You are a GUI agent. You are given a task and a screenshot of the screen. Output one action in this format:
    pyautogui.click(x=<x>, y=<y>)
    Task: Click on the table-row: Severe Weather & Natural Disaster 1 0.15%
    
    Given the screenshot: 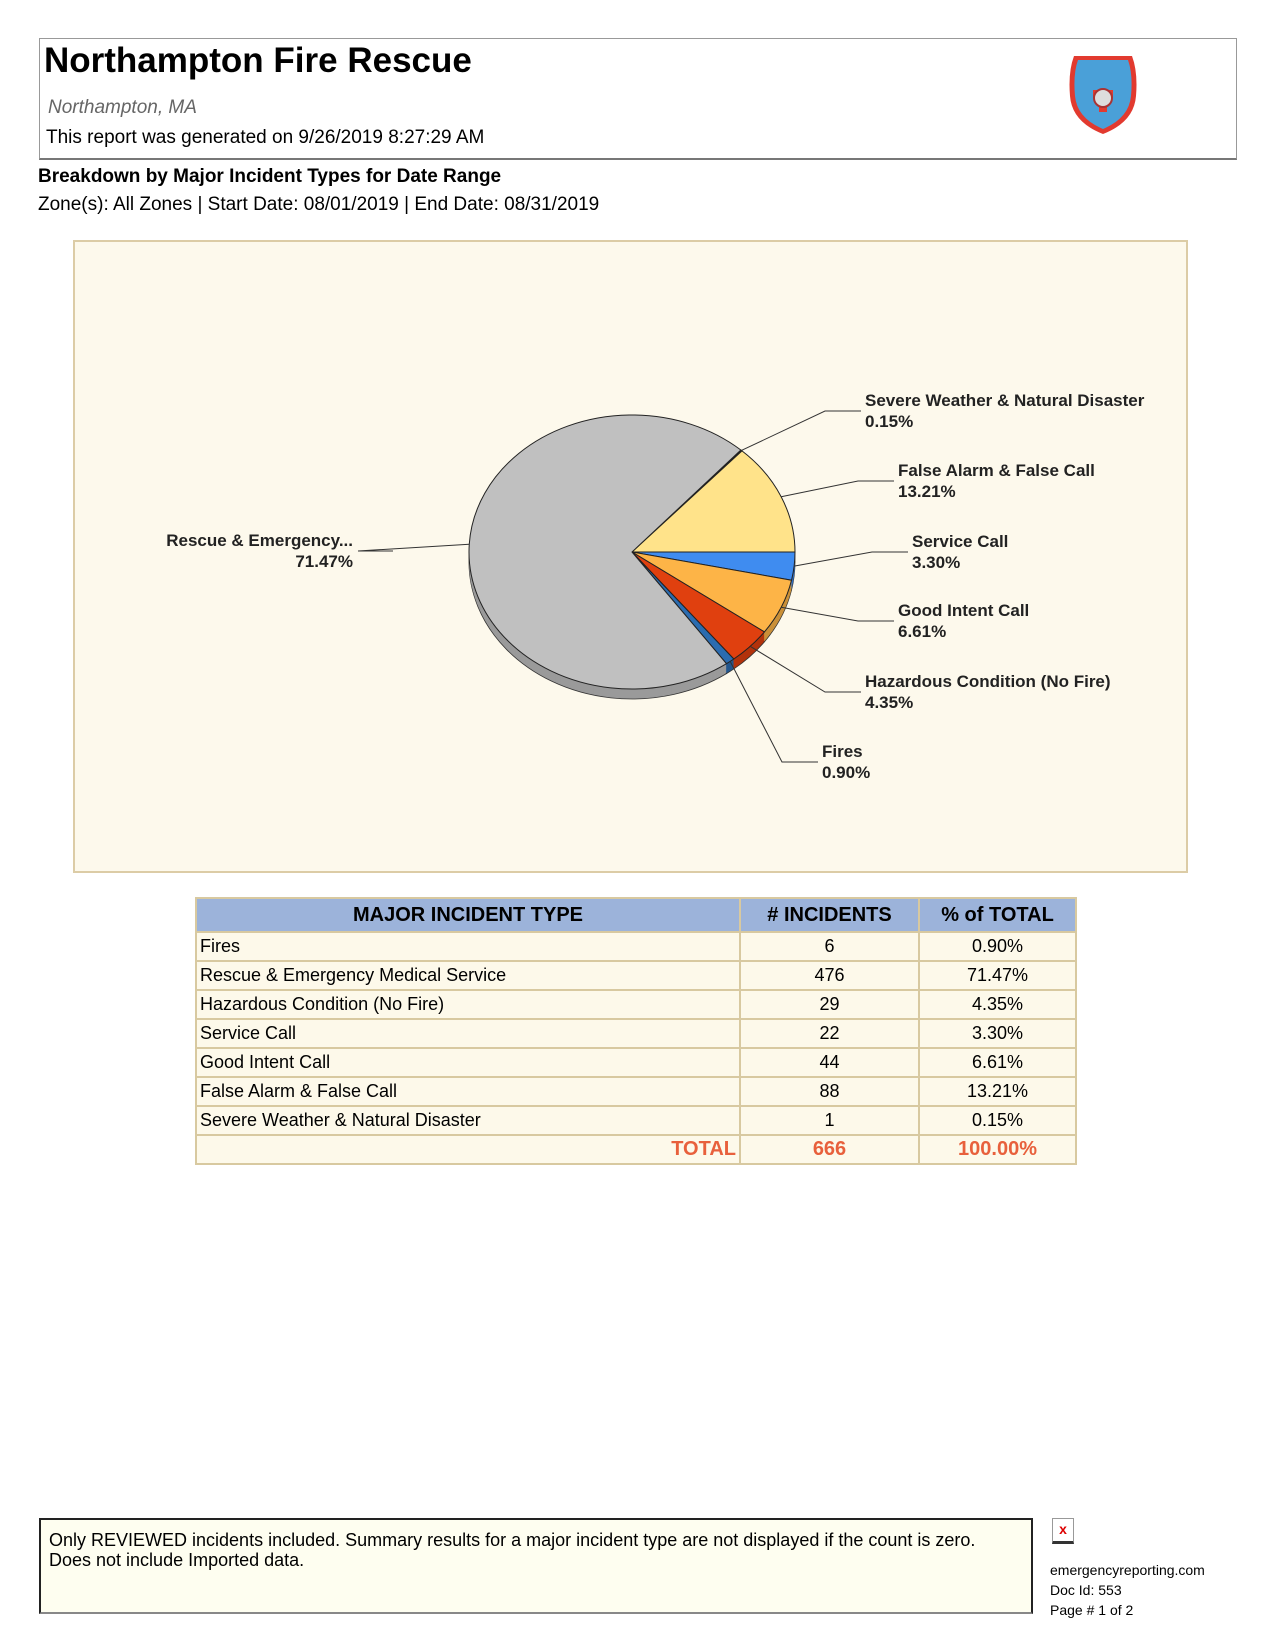 What is the action you would take?
    pyautogui.click(x=636, y=1120)
    